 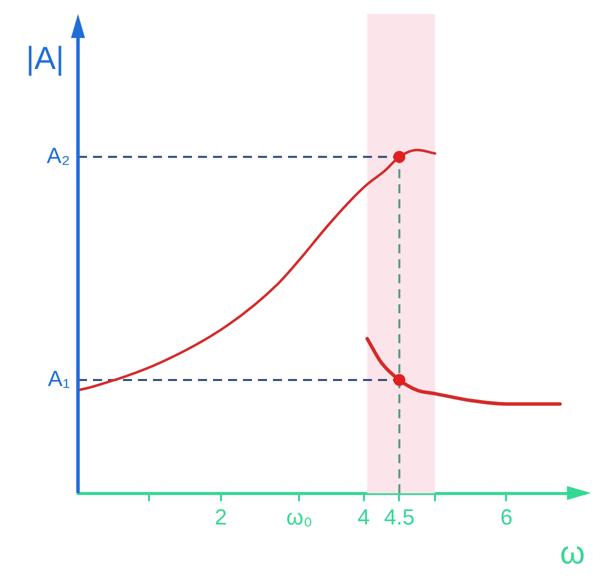 I want to click on x-tick-label: 6, so click(x=506, y=517).